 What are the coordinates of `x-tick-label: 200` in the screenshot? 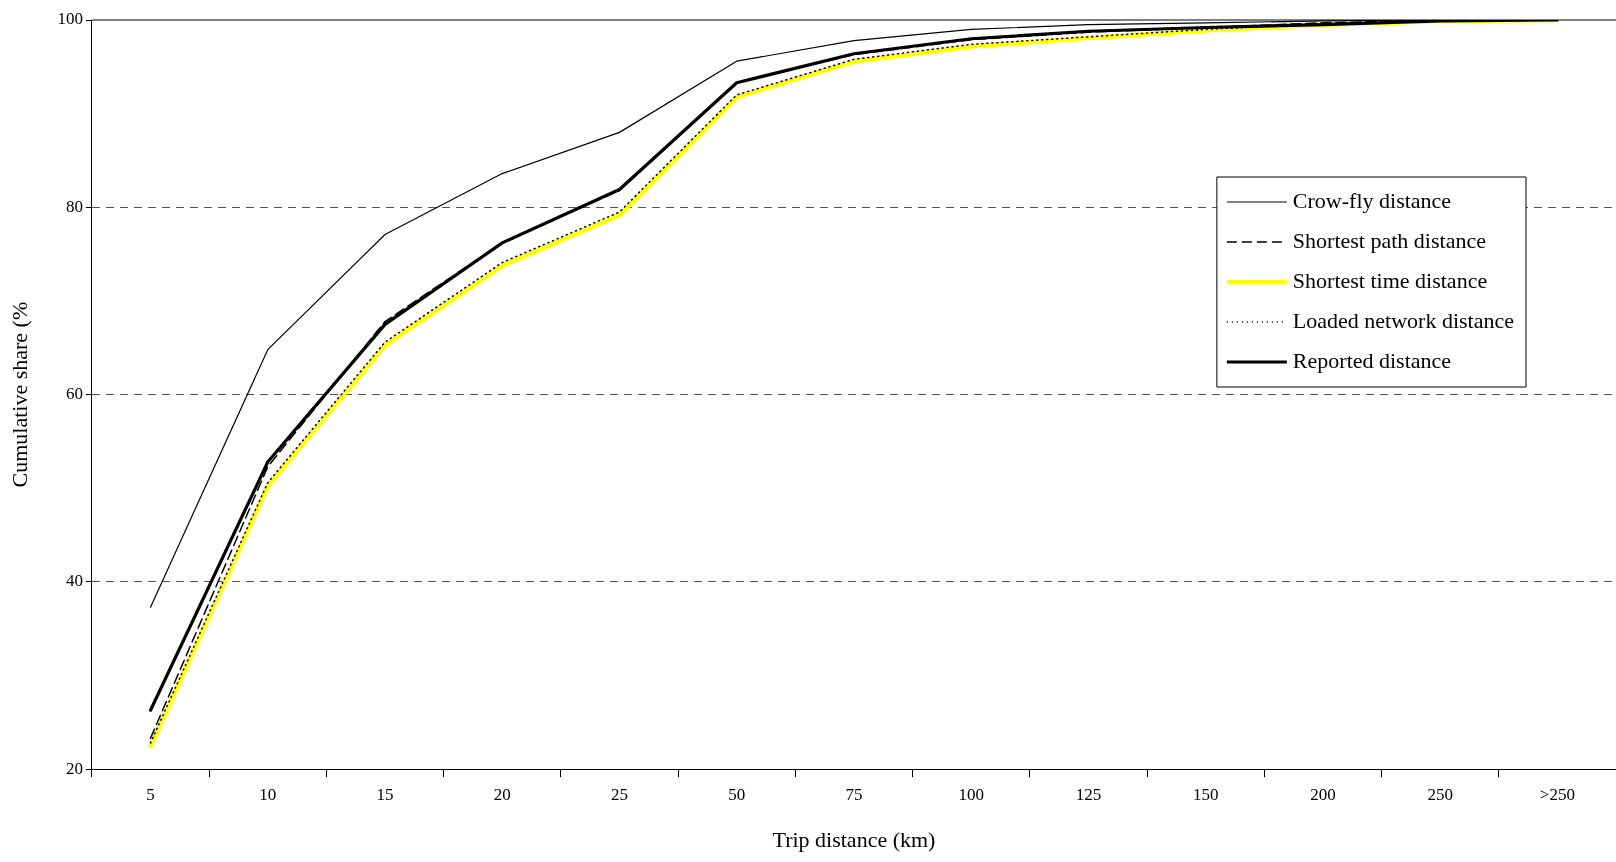 It's located at (1323, 794).